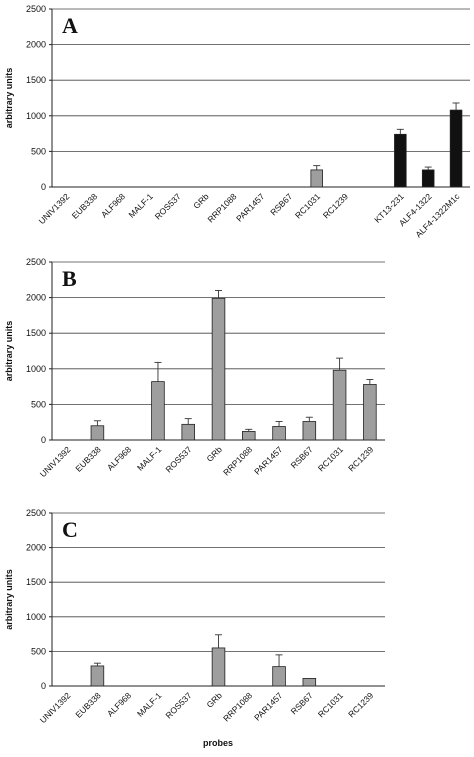  Describe the element at coordinates (218, 743) in the screenshot. I see `x-axis-label: probes` at that location.